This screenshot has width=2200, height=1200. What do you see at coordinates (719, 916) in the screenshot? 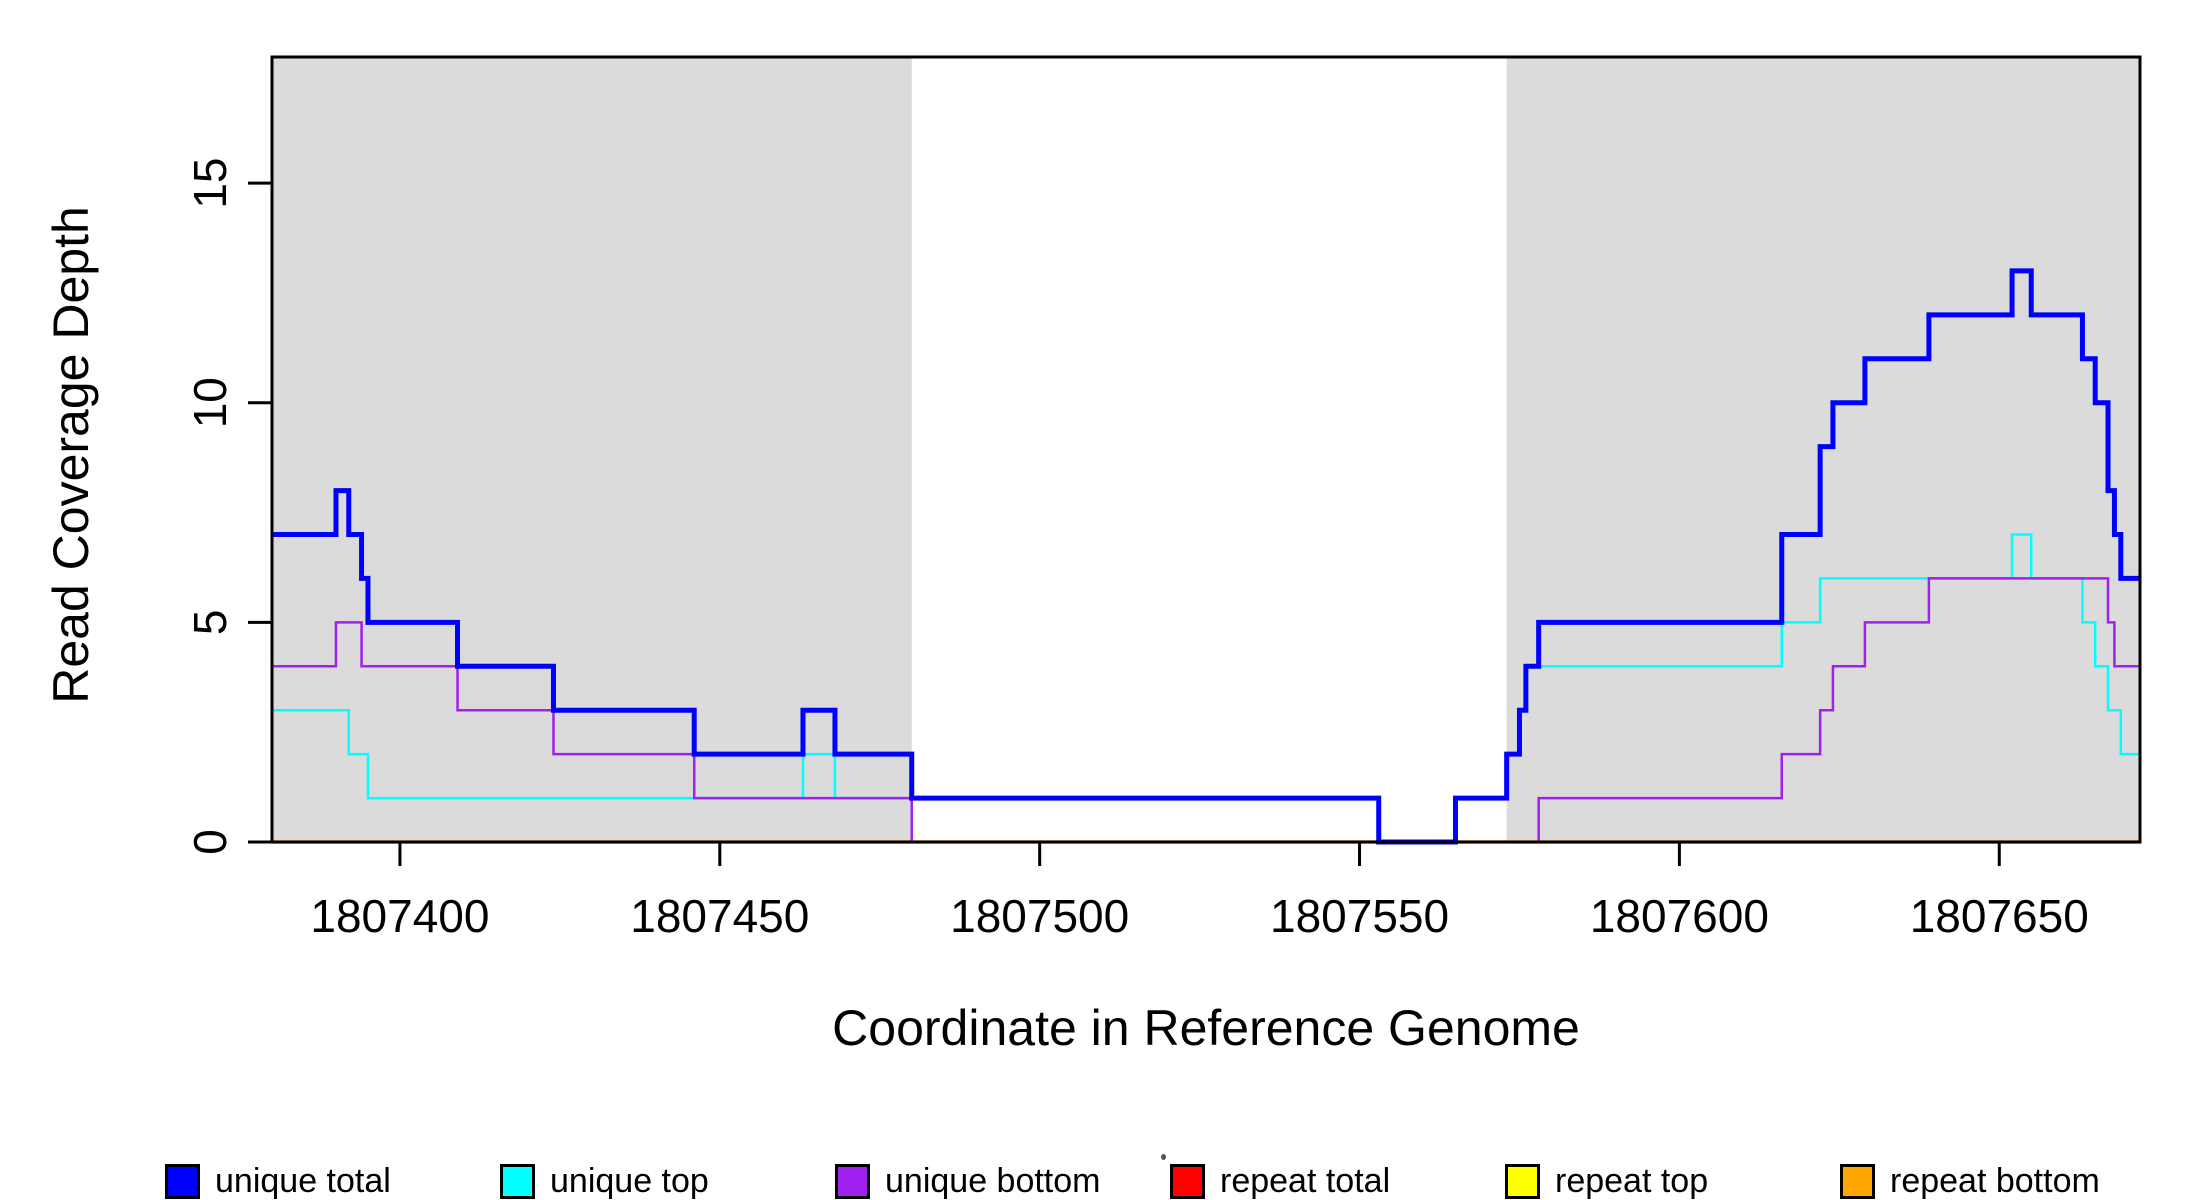
I see `x-tick-label: 1807450` at bounding box center [719, 916].